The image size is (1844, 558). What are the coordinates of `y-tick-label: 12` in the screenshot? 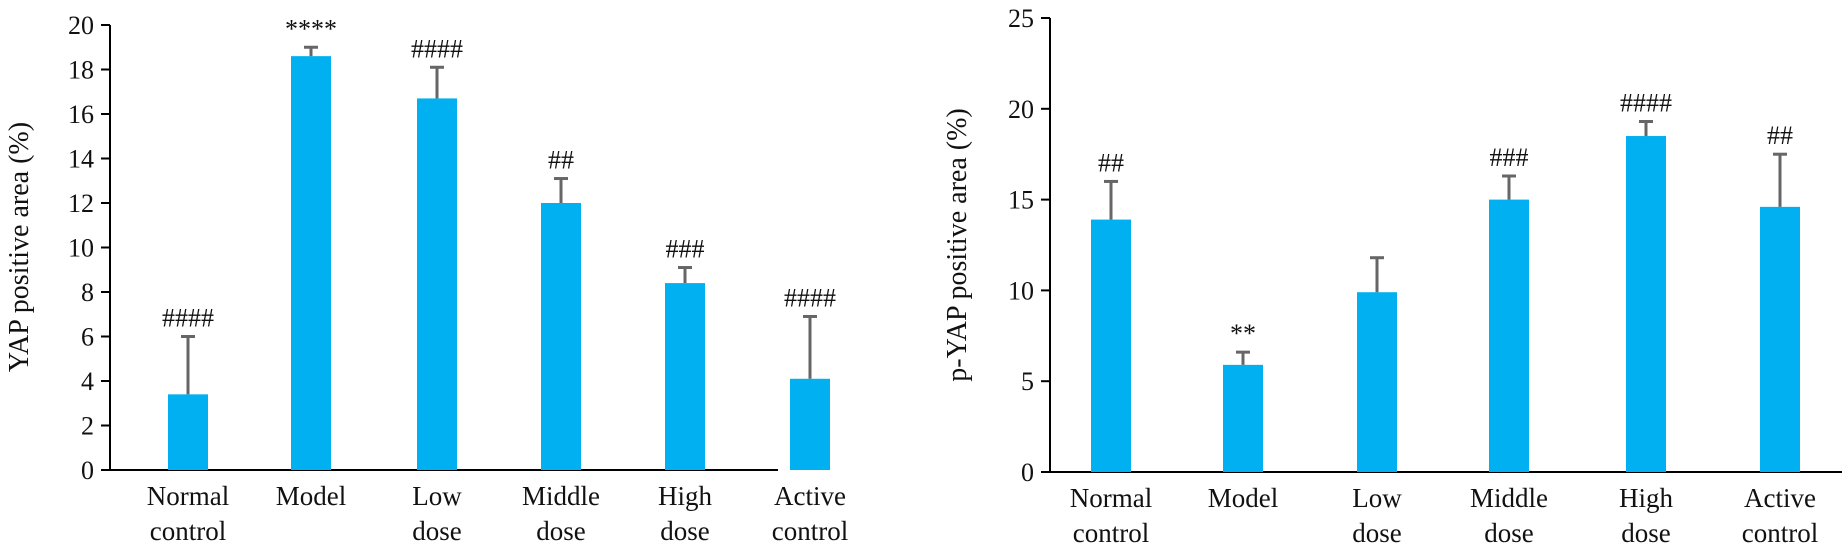 It's located at (81, 203).